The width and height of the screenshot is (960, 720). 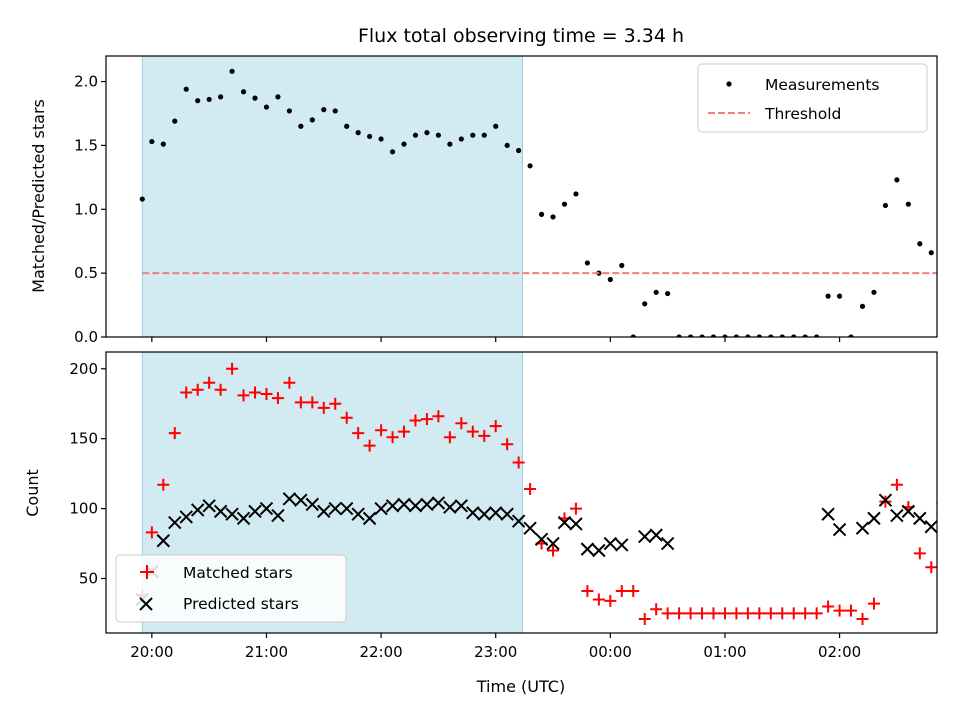 I want to click on x-tick-label: 20:00, so click(x=151, y=652).